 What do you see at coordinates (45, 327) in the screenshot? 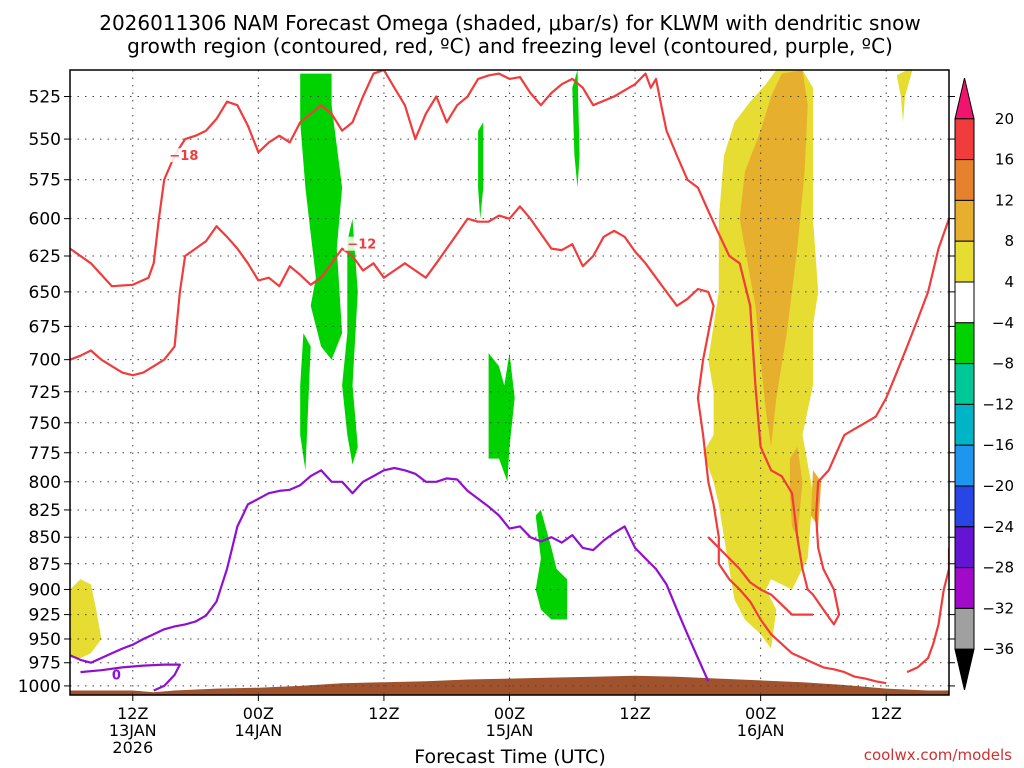
I see `y-tick-label: 675` at bounding box center [45, 327].